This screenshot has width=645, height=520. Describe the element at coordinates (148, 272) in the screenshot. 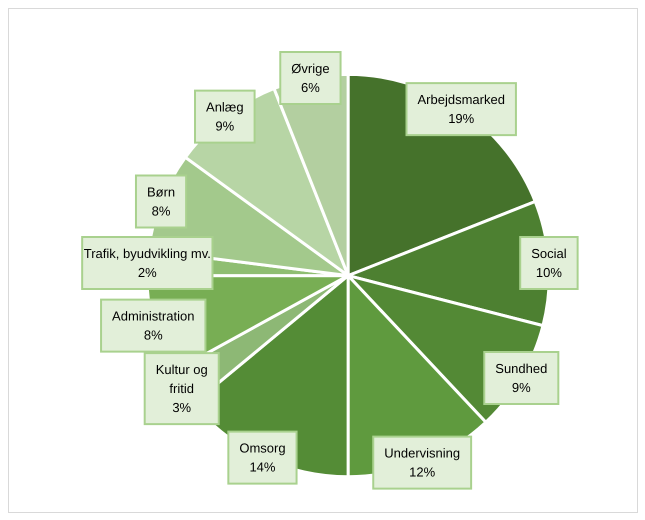

I see `data-label: 2%` at that location.